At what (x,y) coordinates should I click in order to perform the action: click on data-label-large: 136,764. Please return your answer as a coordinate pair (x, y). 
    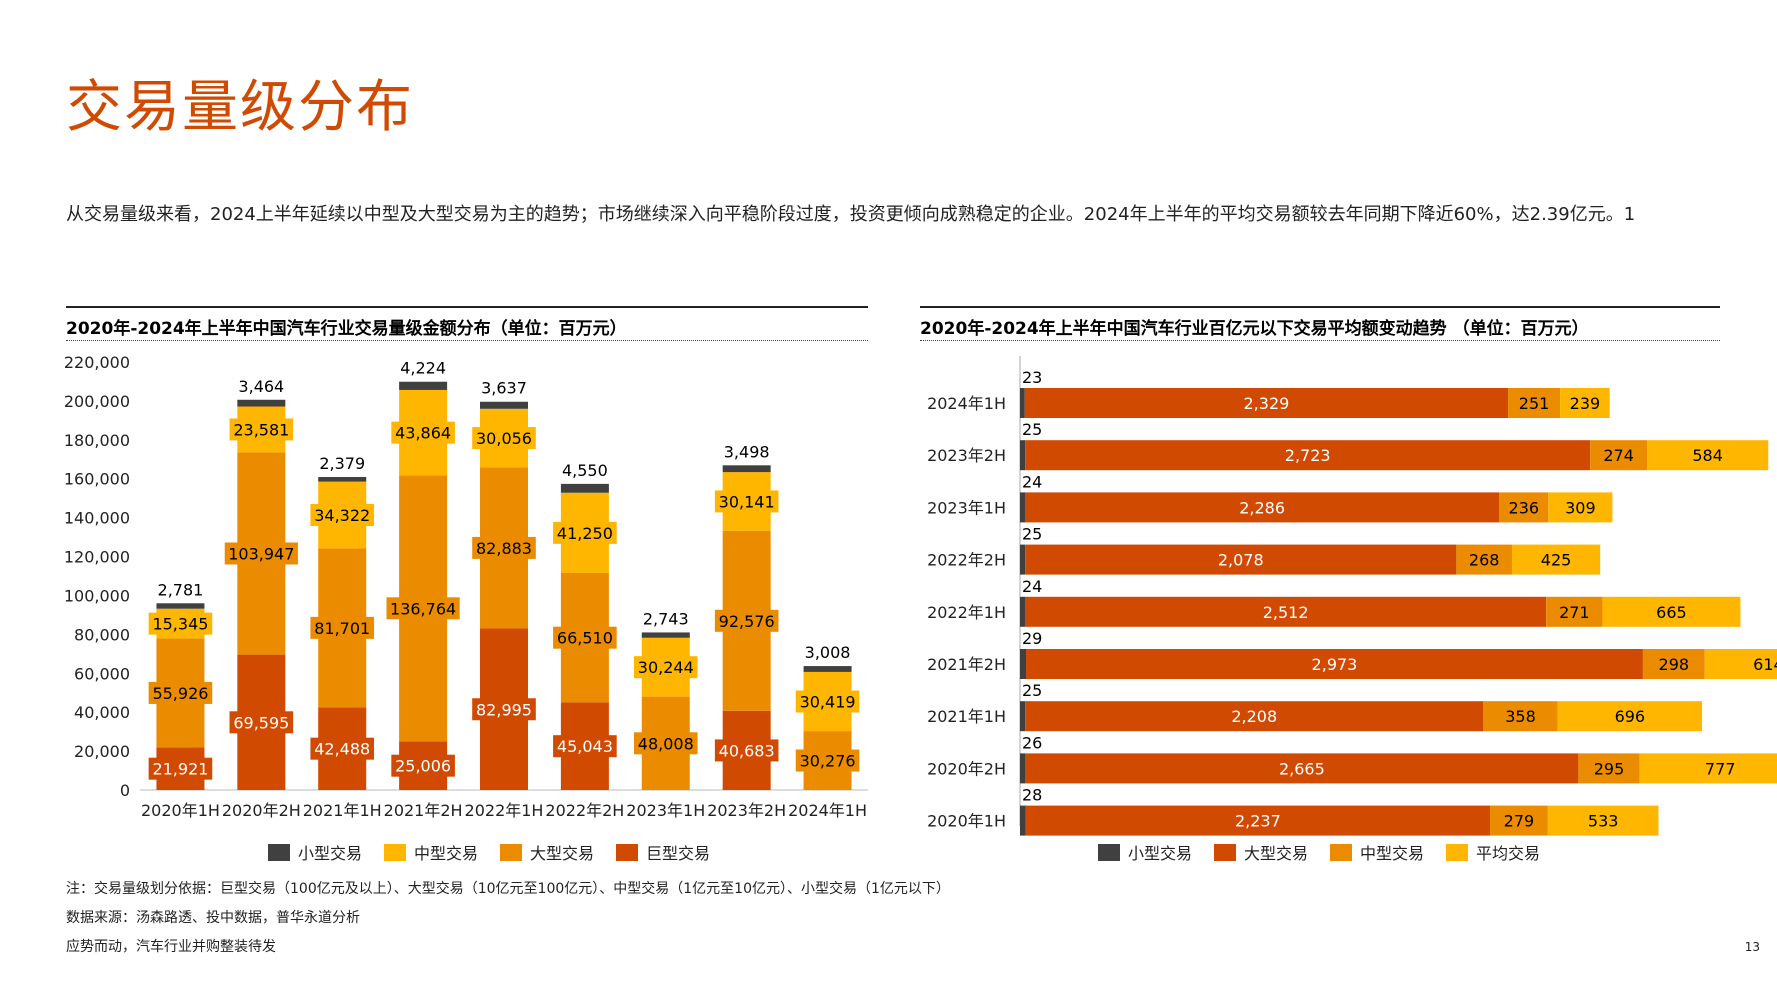
    Looking at the image, I should click on (423, 608).